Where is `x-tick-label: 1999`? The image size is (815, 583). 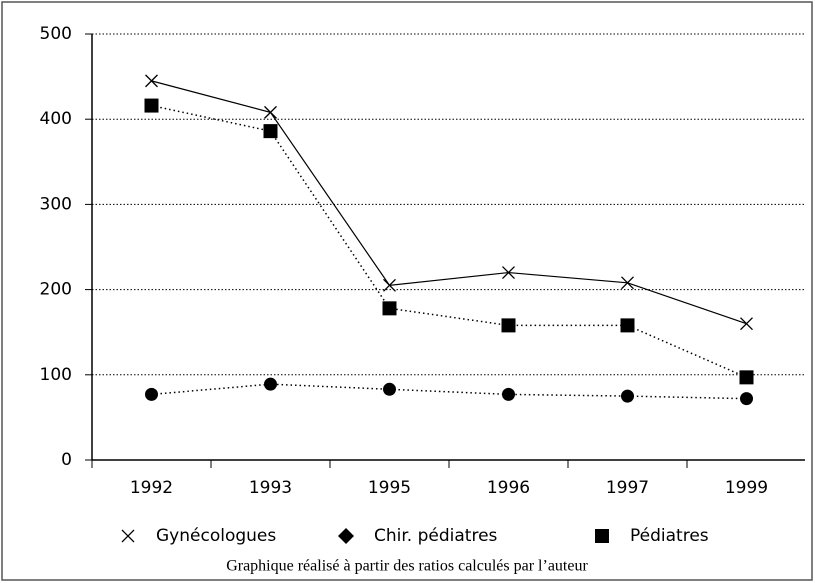 x-tick-label: 1999 is located at coordinates (746, 488).